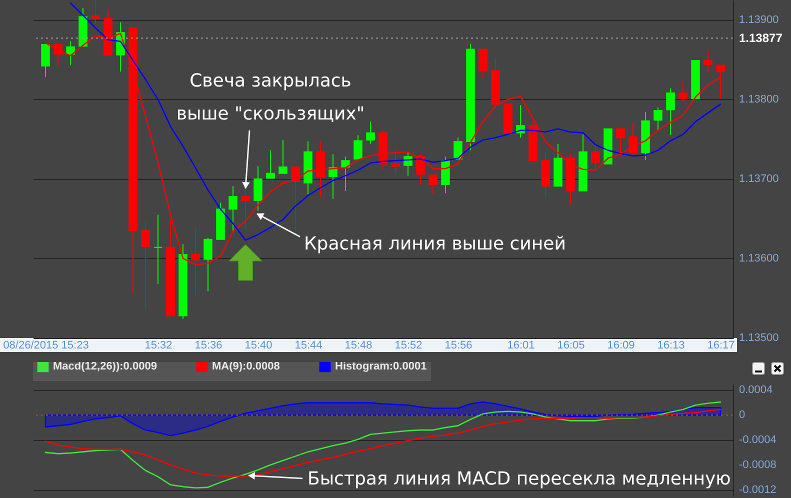 This screenshot has height=498, width=791. I want to click on x-tick-label: 16:09, so click(621, 346).